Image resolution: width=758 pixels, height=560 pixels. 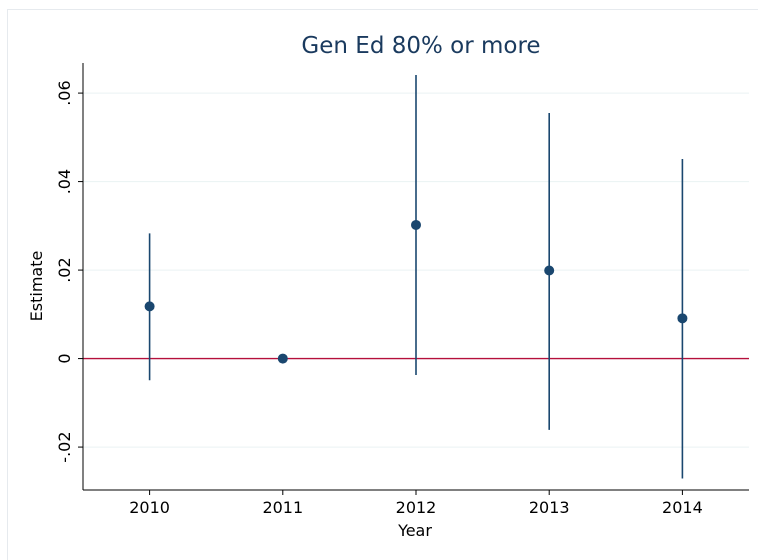 I want to click on y-tick-label: .02, so click(x=64, y=269).